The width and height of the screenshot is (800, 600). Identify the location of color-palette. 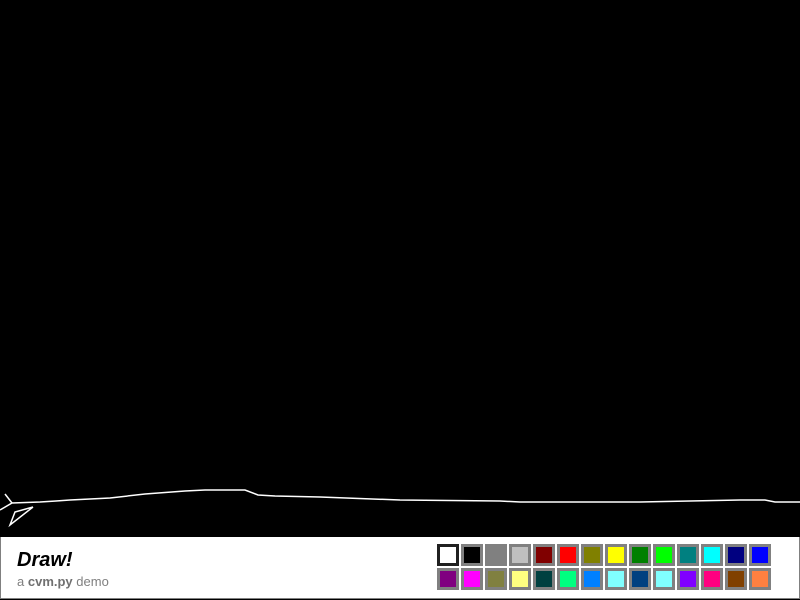
(604, 567).